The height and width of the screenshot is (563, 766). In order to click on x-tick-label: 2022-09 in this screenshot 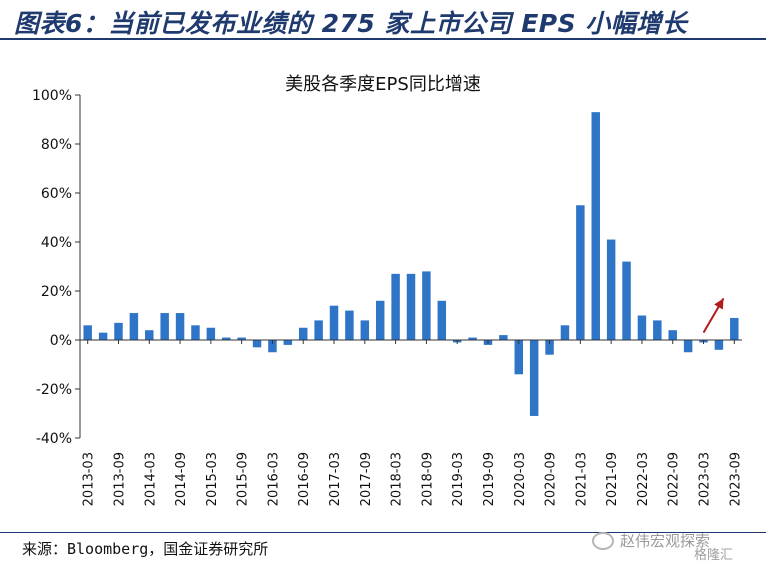, I will do `click(674, 479)`.